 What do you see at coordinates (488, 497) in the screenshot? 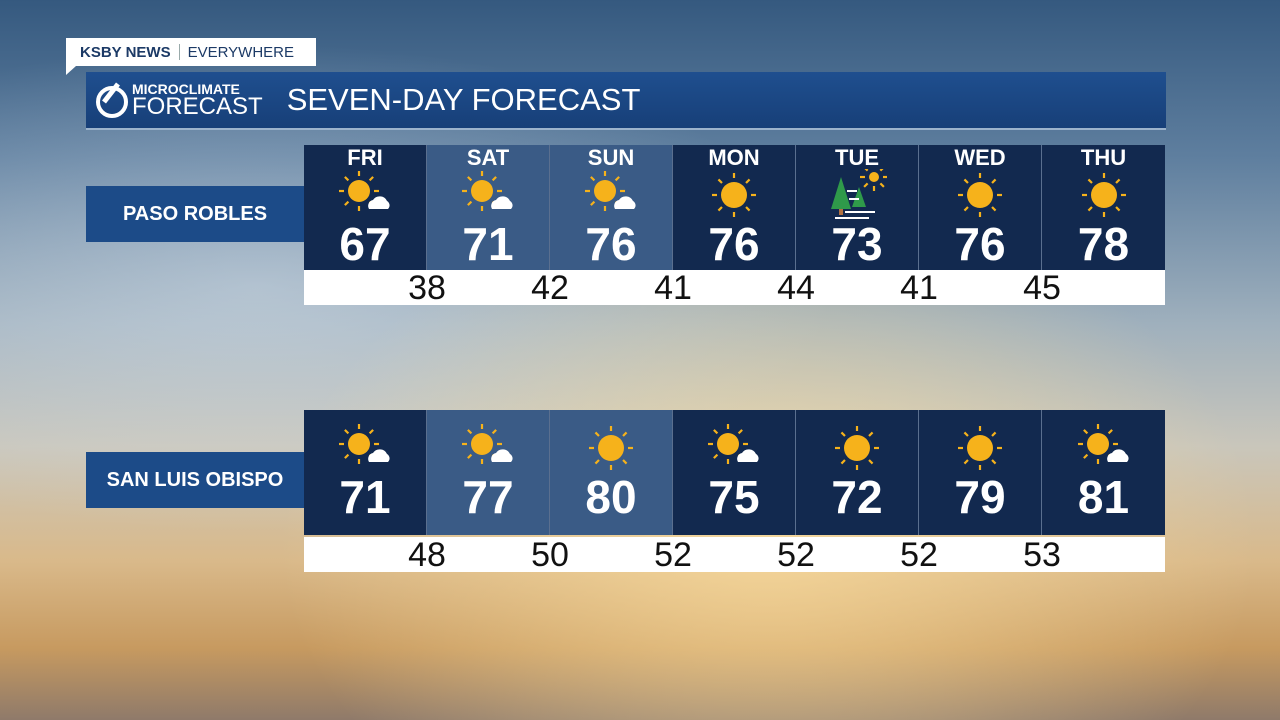
I see `high-temp: 77` at bounding box center [488, 497].